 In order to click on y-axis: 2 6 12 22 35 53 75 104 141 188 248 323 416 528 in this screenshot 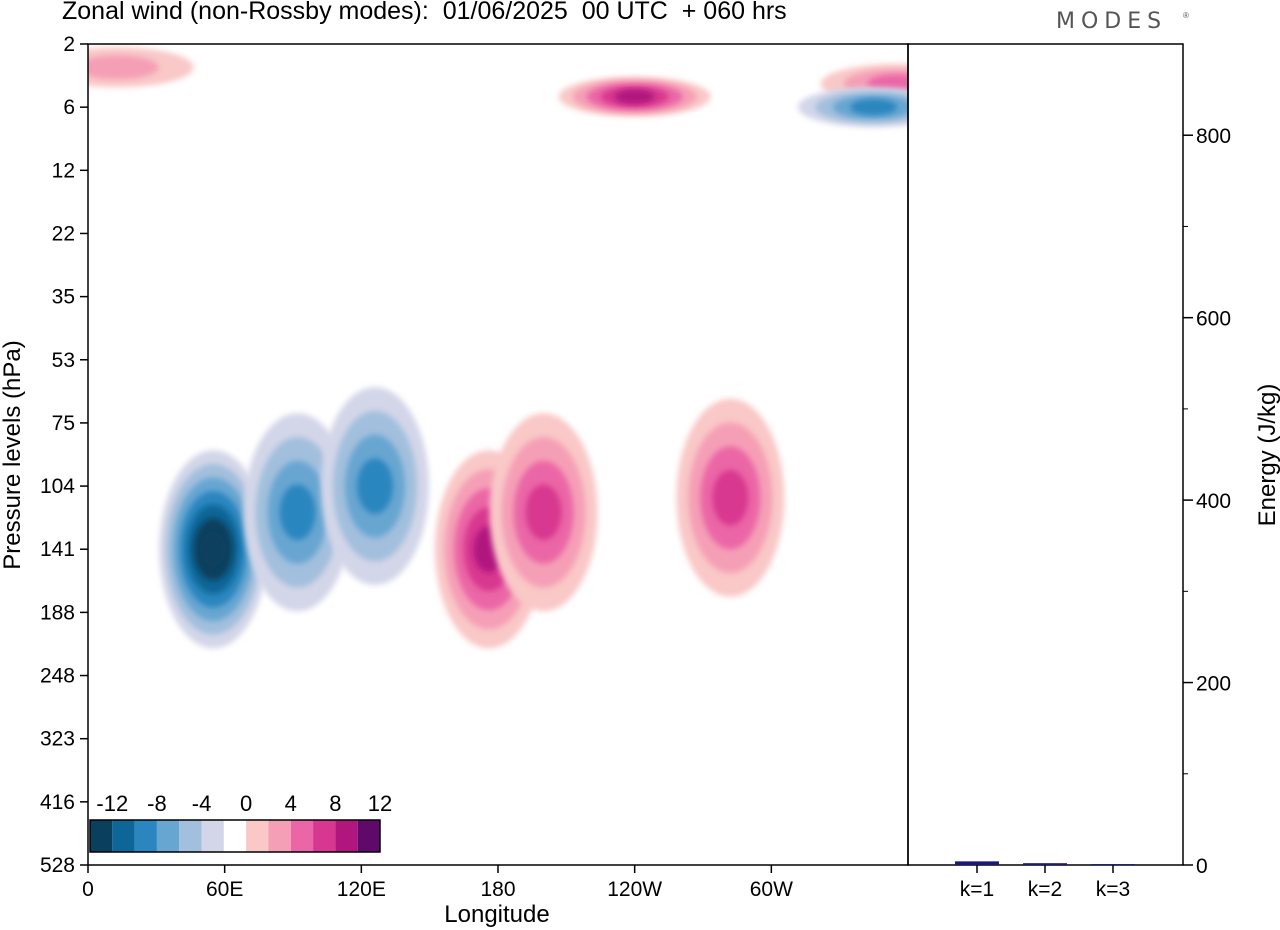, I will do `click(64, 455)`.